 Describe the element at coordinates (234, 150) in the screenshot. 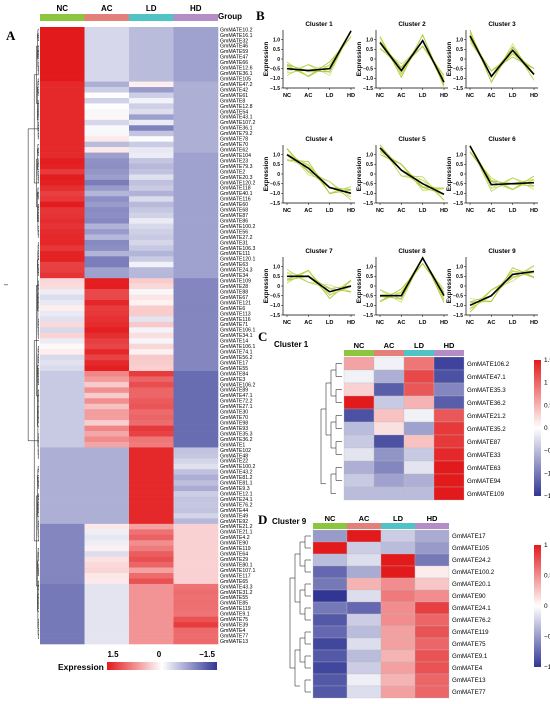

I see `gene-label: GmMATE62` at that location.